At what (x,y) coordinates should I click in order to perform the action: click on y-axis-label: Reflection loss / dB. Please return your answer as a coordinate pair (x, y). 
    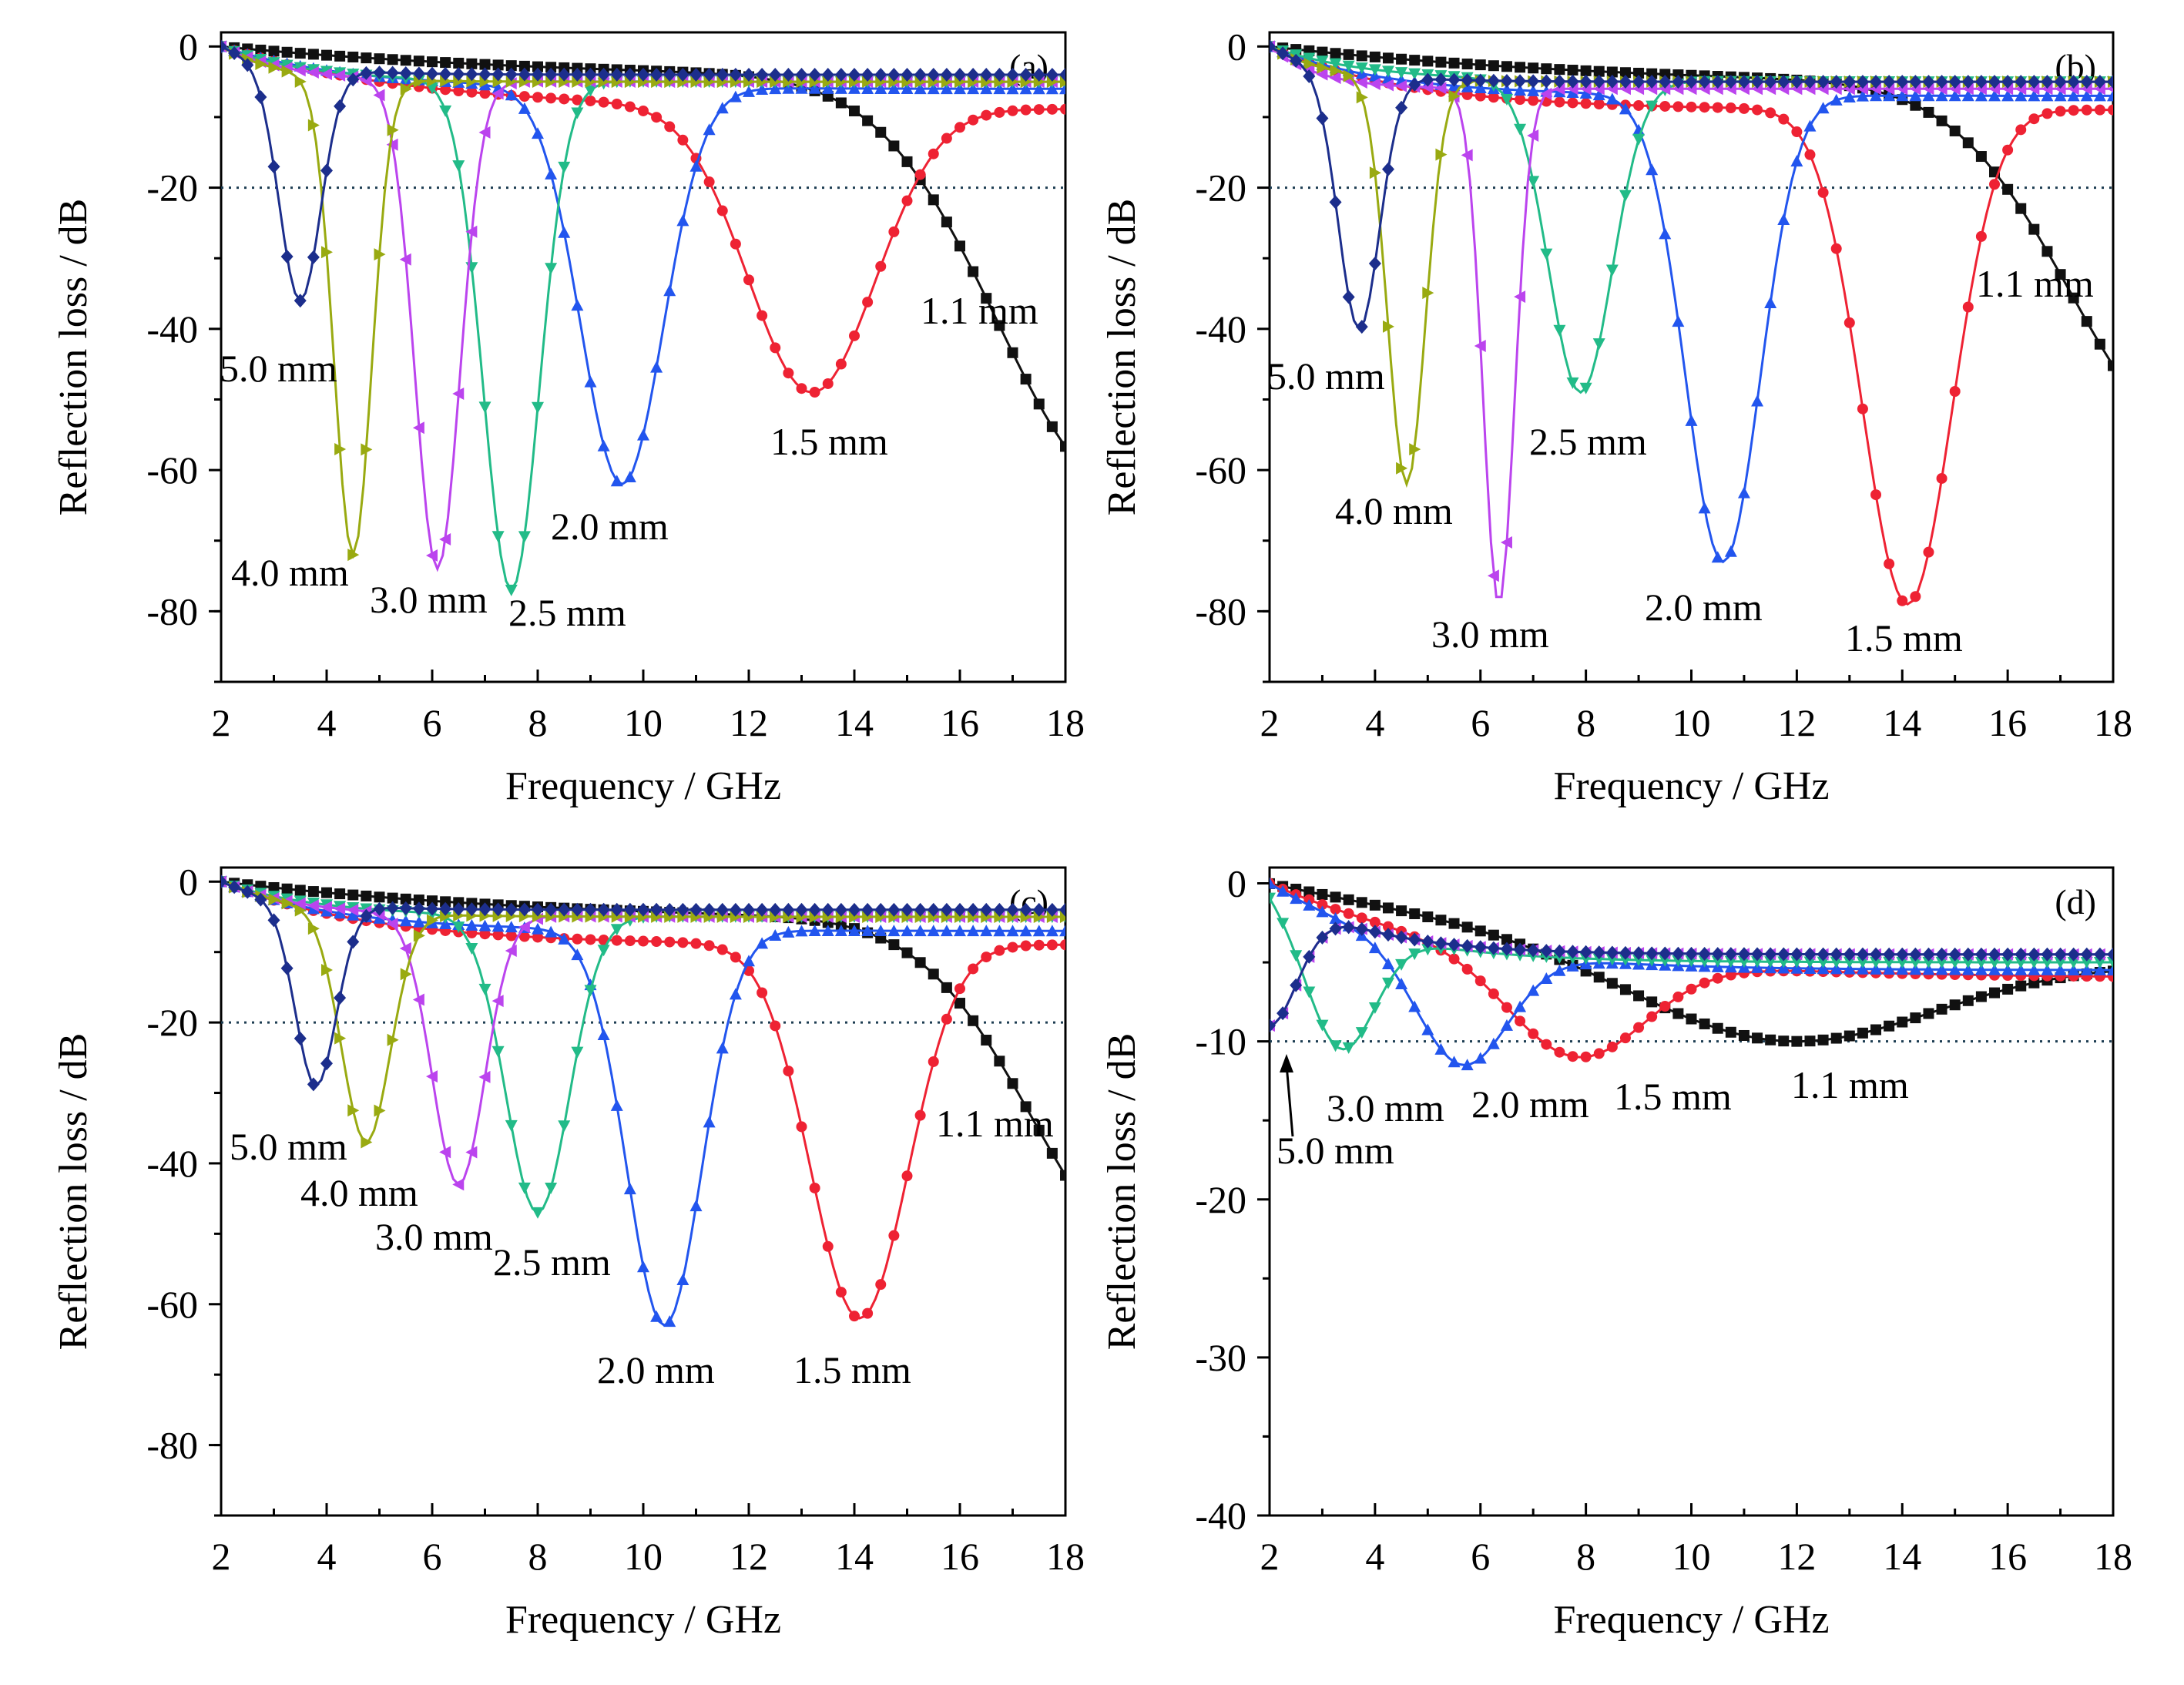
    Looking at the image, I should click on (1122, 1192).